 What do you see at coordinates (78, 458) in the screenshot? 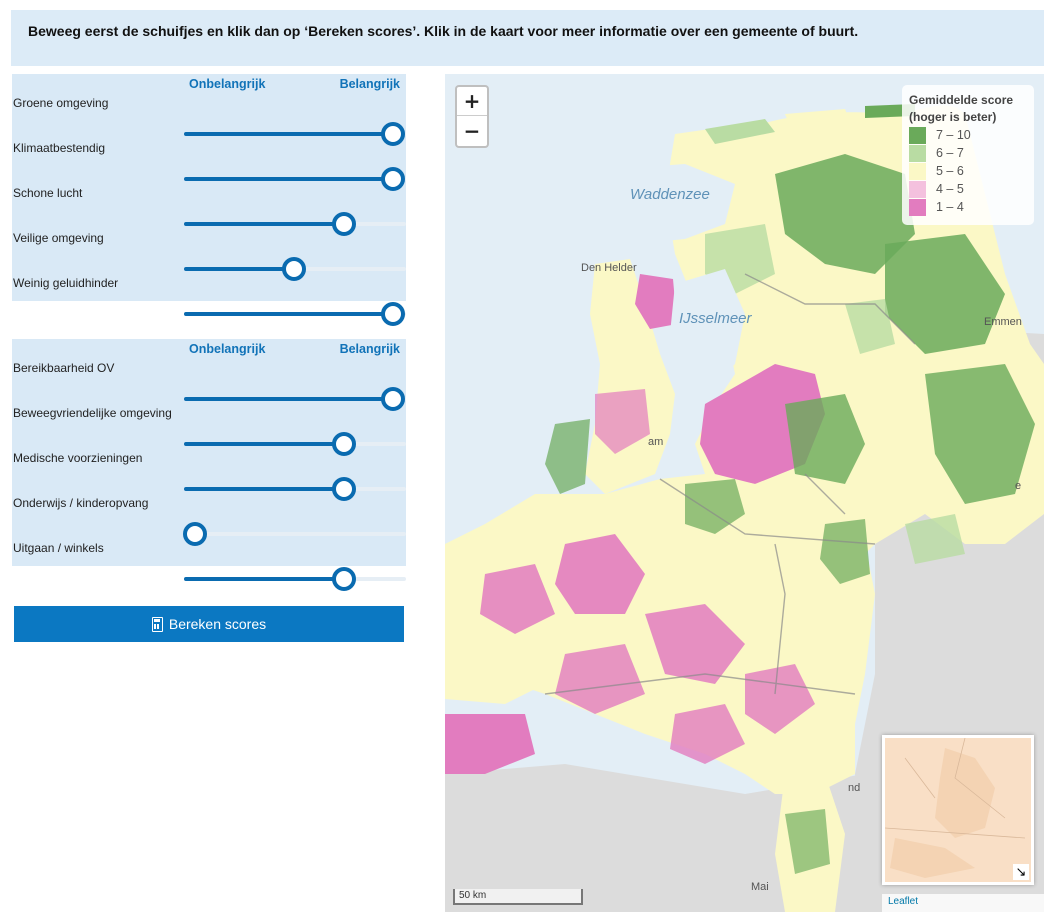
I see `slider-label: Medische voorzieningen` at bounding box center [78, 458].